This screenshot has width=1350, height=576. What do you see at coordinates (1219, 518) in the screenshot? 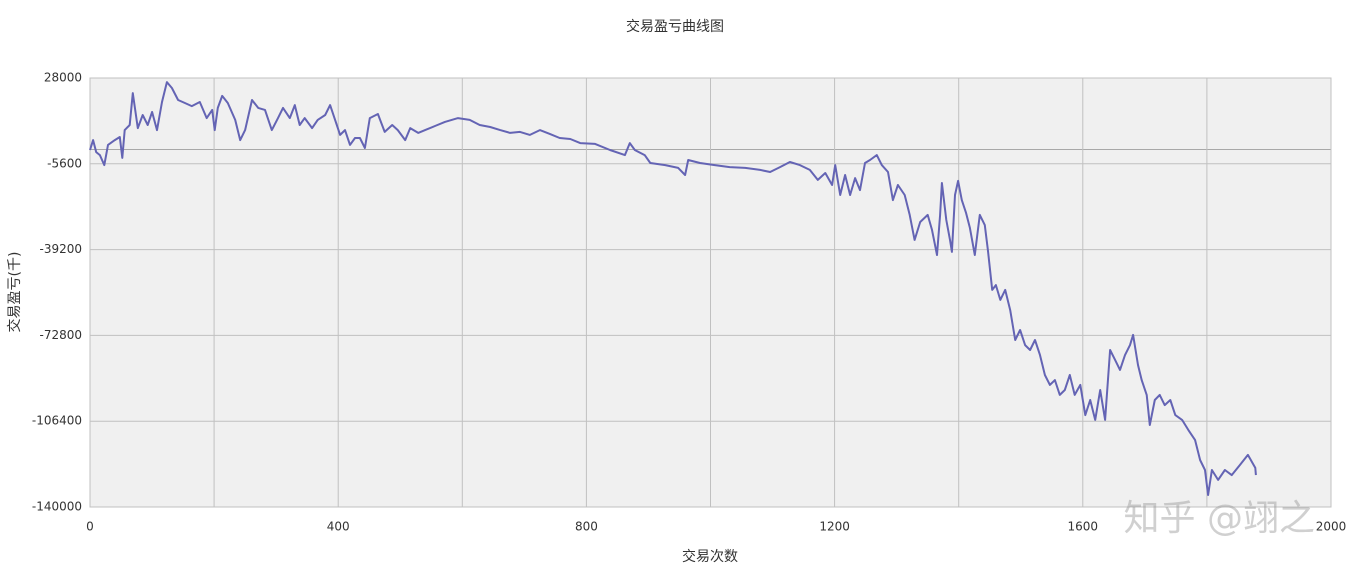
I see `watermark: 知乎 @翊之` at bounding box center [1219, 518].